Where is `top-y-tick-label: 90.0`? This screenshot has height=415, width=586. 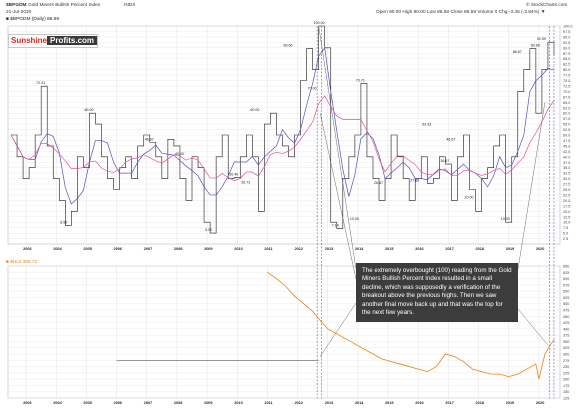
top-y-tick-label: 90.0 is located at coordinates (566, 48).